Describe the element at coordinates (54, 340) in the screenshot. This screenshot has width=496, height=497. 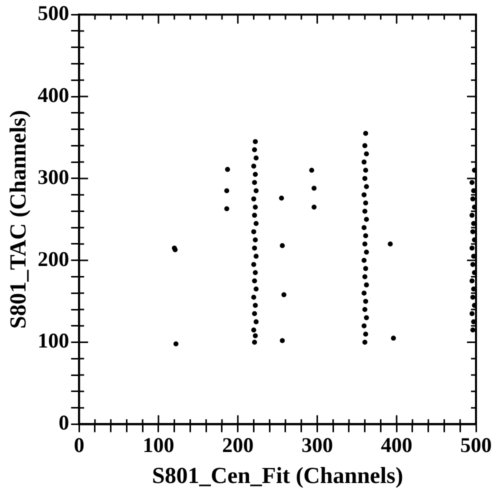
I see `y-tick-label: 100` at that location.